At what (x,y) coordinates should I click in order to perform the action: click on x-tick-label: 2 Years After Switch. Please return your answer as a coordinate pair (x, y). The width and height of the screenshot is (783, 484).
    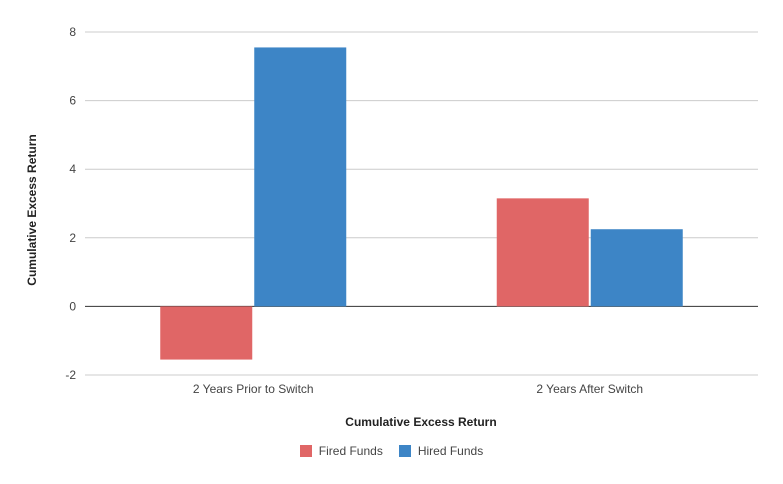
    Looking at the image, I should click on (589, 389).